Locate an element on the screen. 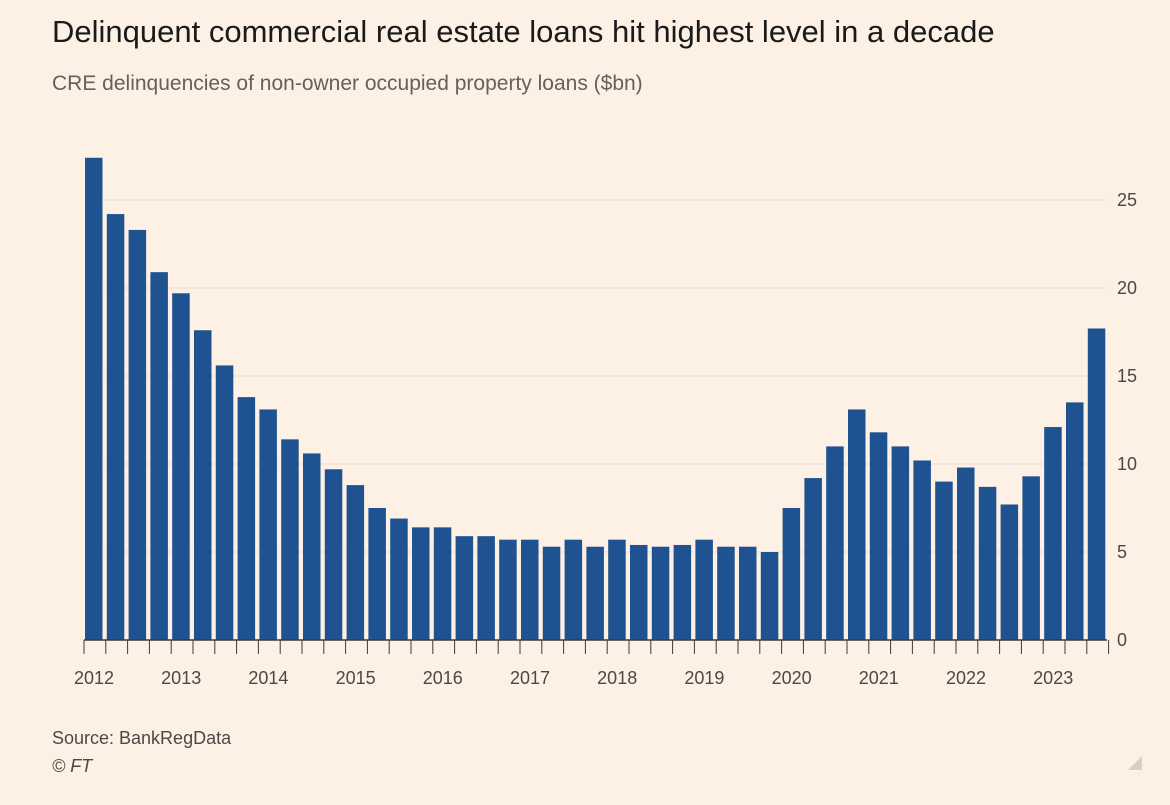 The height and width of the screenshot is (805, 1170). x-tick-label: 2018 is located at coordinates (617, 678).